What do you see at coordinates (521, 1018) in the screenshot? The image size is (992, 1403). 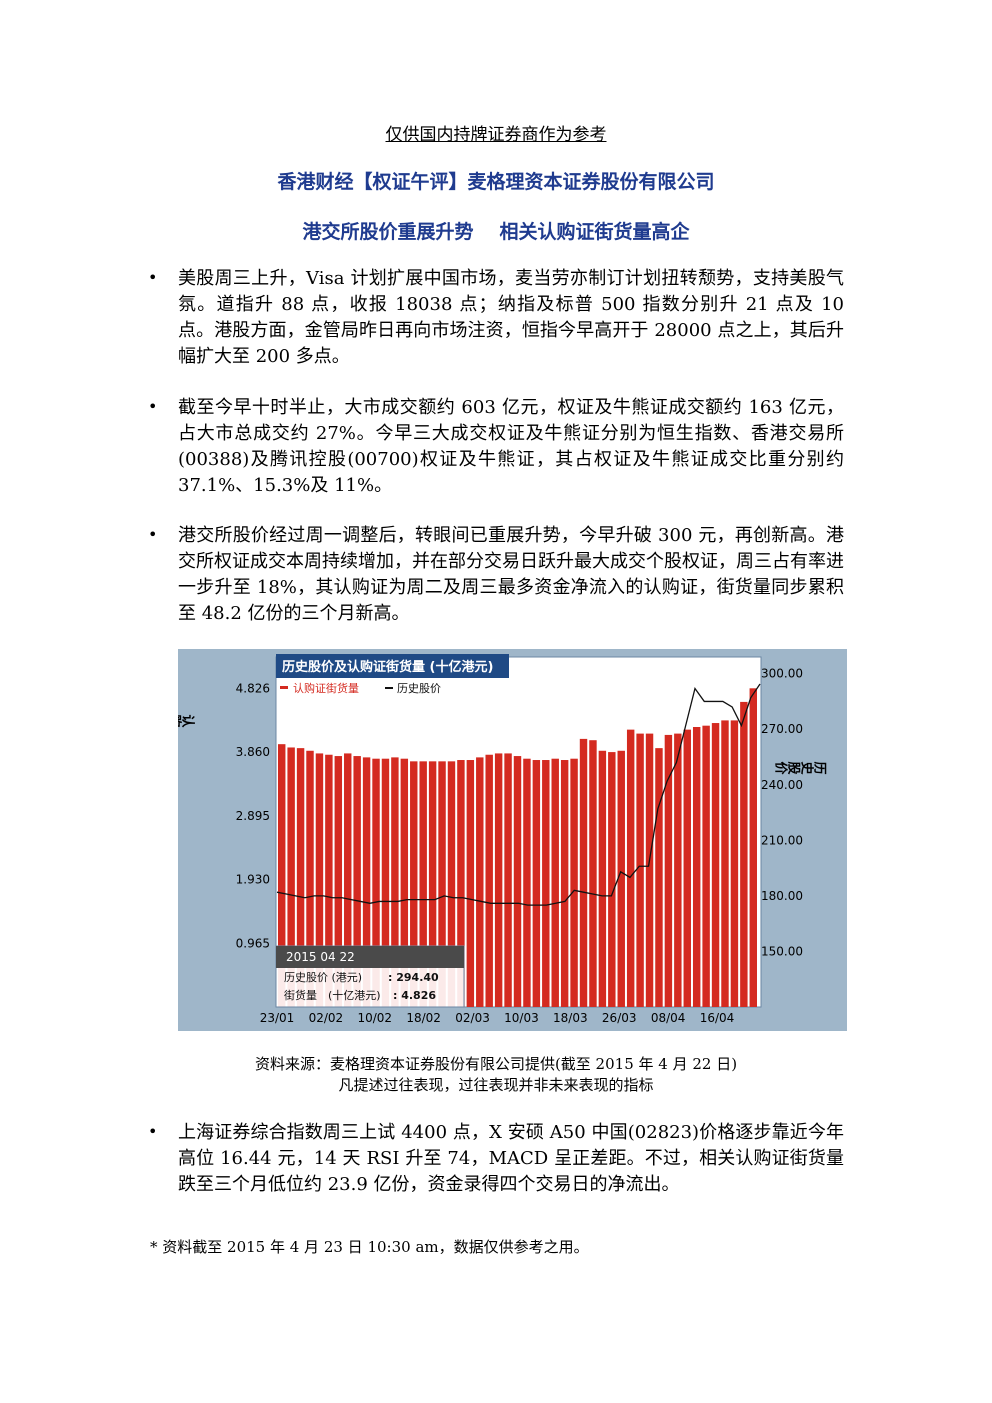 I see `x-tick-label: 10/03` at bounding box center [521, 1018].